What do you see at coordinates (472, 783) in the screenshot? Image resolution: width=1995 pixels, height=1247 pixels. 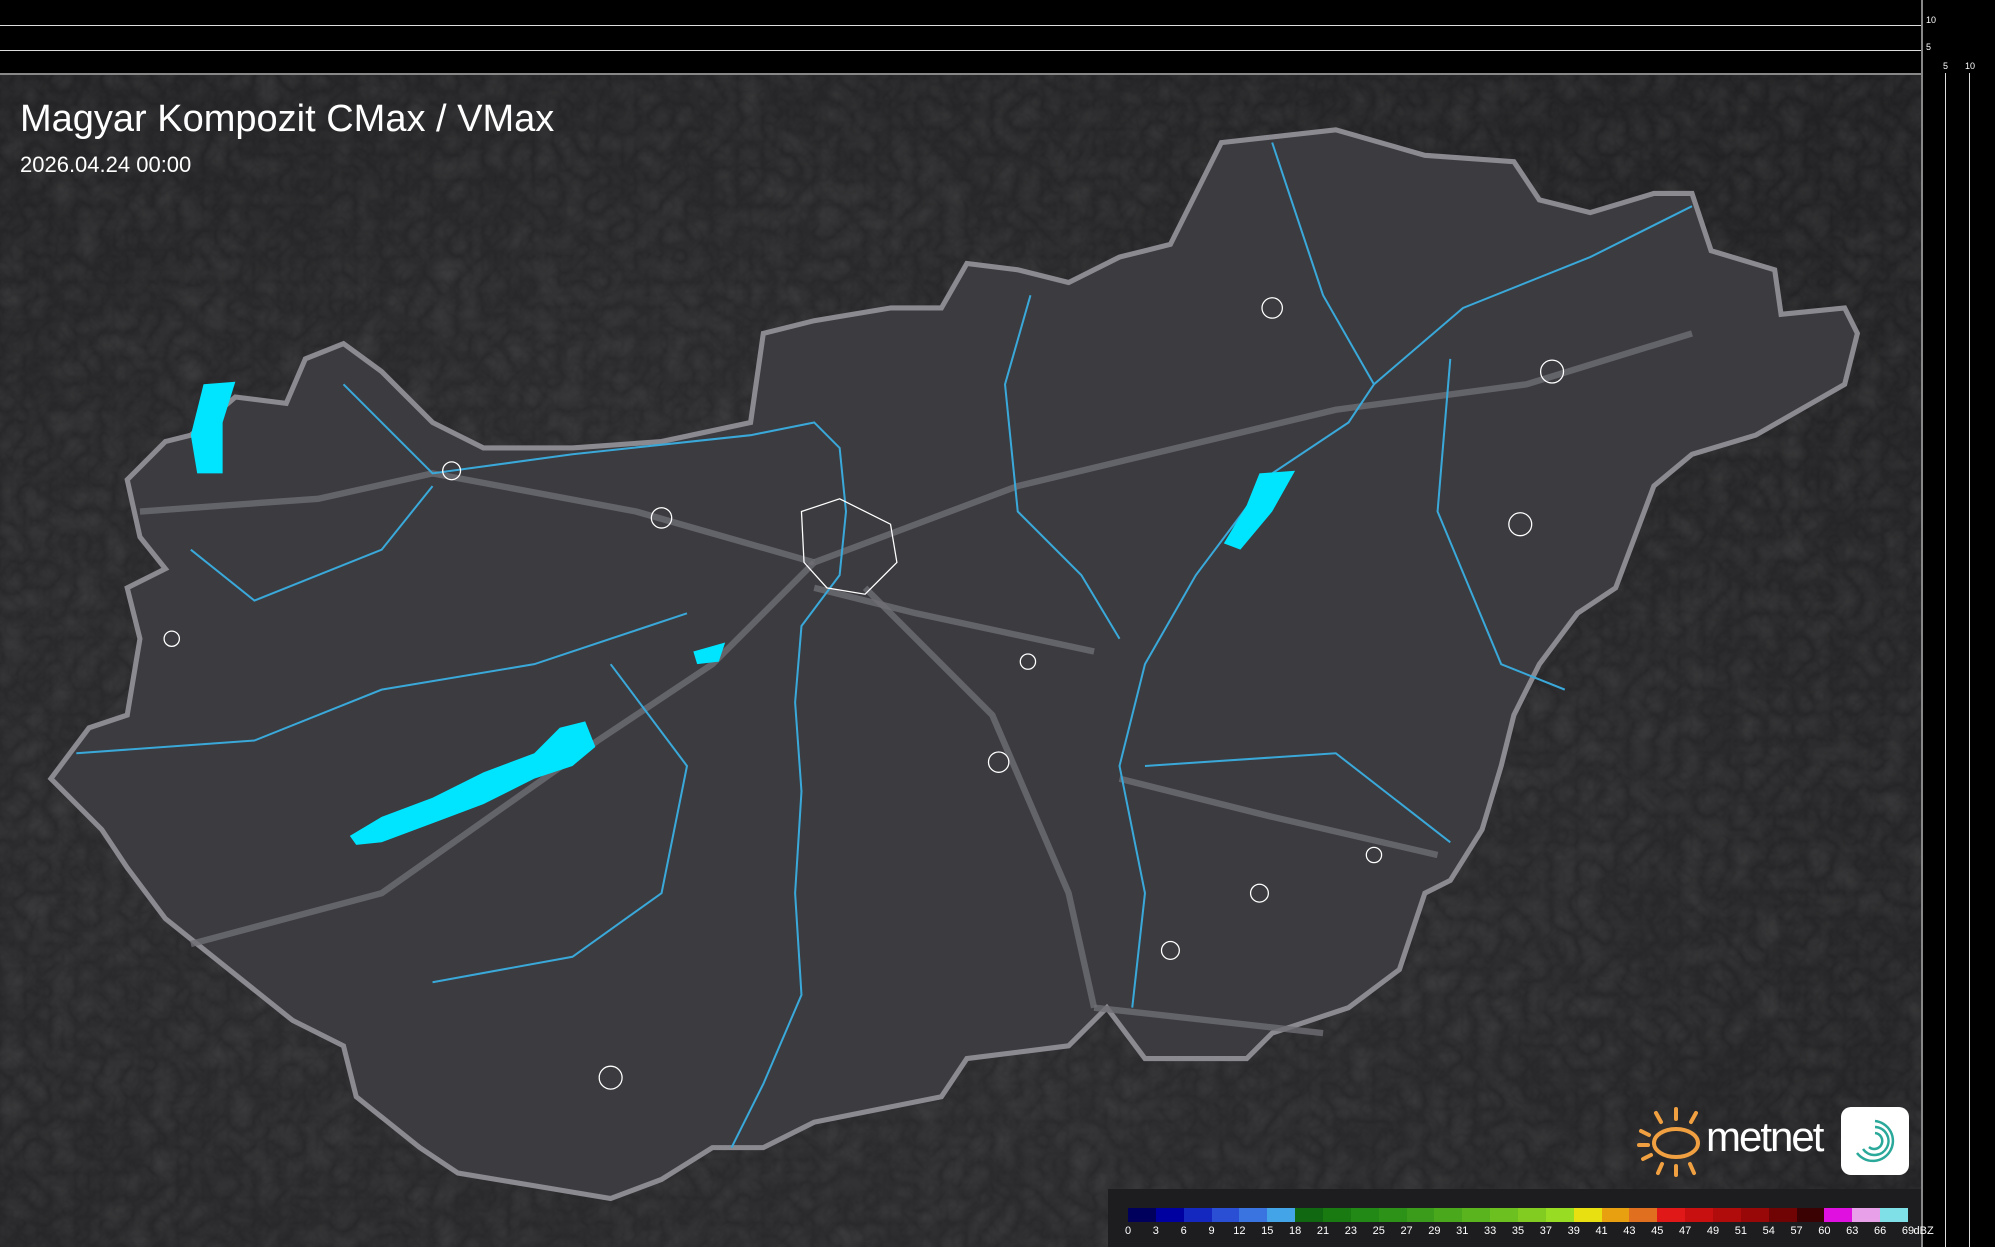 I see `lake-balaton` at bounding box center [472, 783].